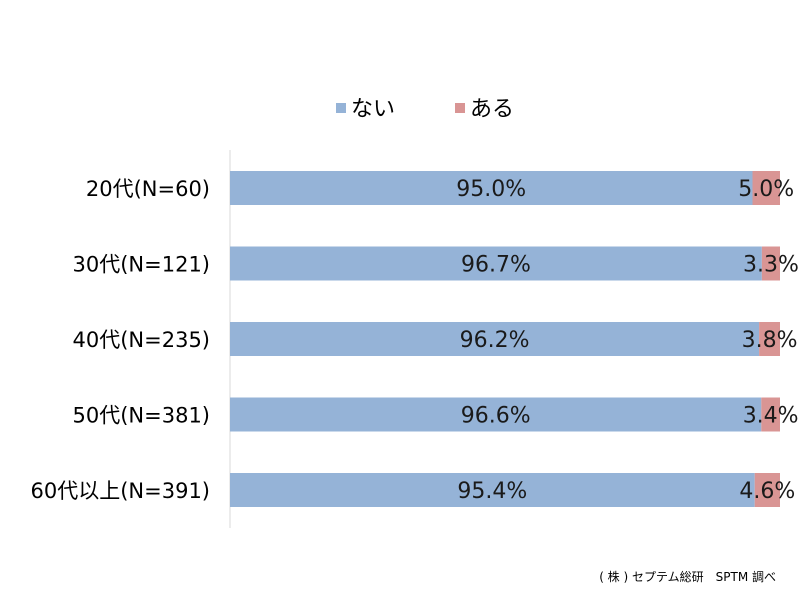  I want to click on legend-label-0: ない, so click(373, 109).